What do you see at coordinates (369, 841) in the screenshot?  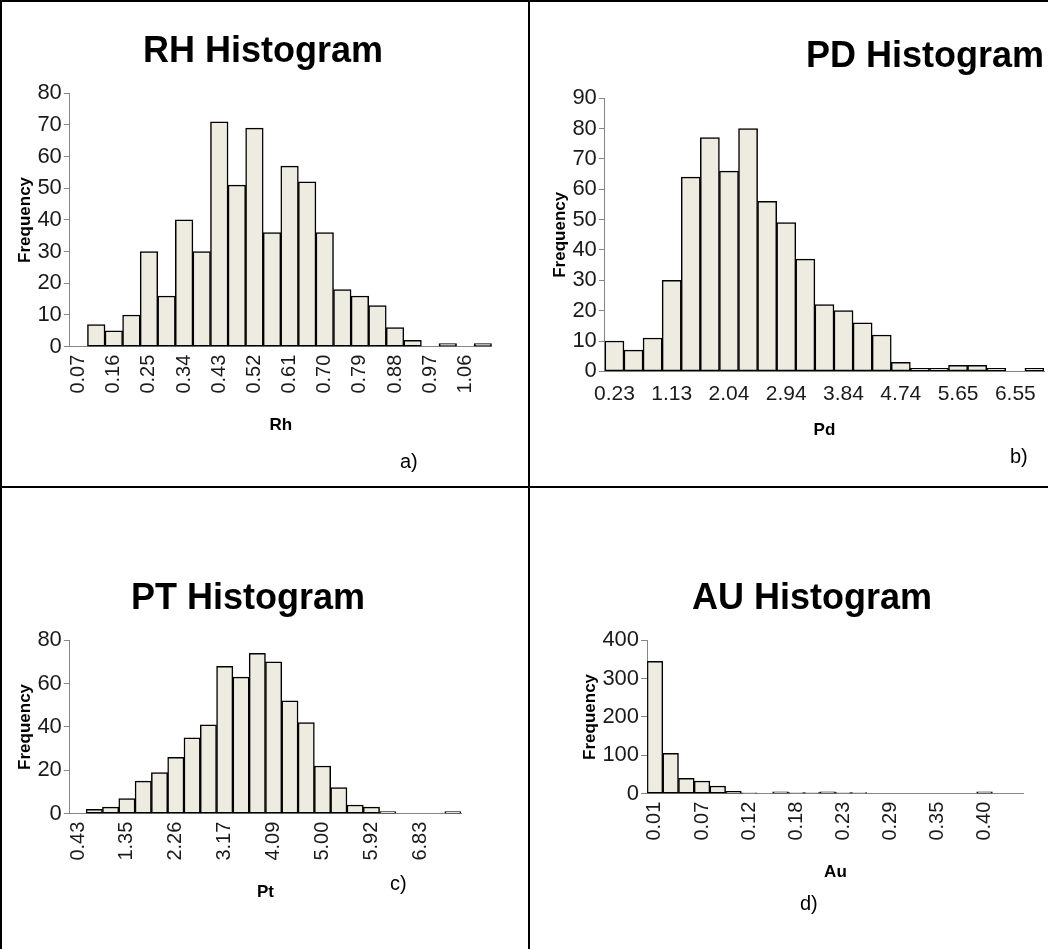 I see `x-tick-label: 5.92` at bounding box center [369, 841].